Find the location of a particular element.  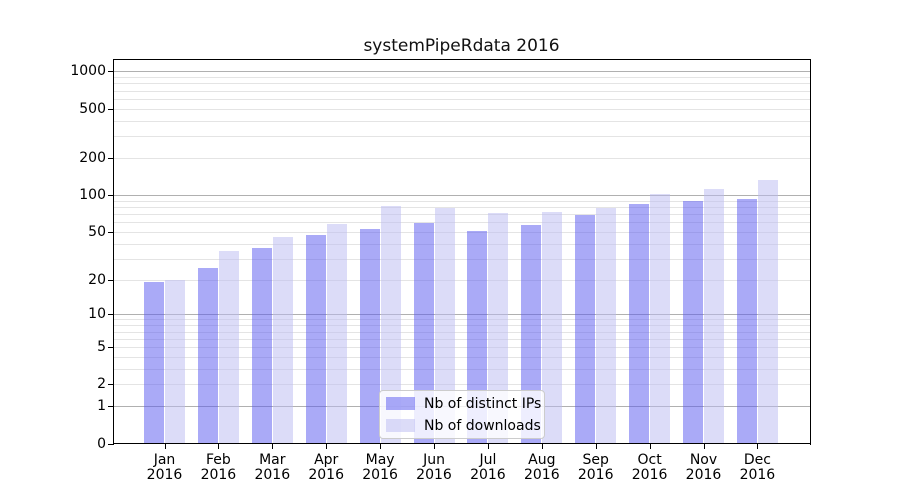

spine-top is located at coordinates (462, 59).